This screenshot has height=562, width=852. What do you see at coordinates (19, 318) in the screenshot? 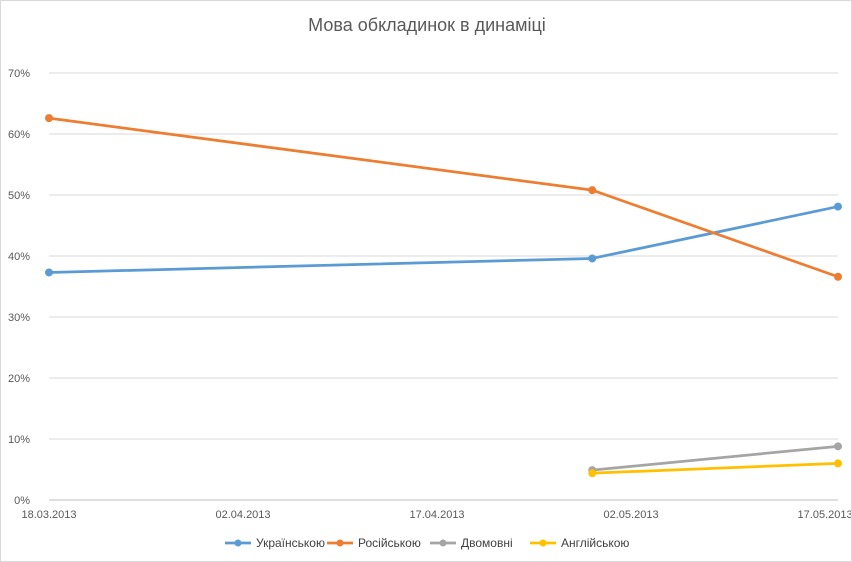
I see `y-tick-label: 30%` at bounding box center [19, 318].